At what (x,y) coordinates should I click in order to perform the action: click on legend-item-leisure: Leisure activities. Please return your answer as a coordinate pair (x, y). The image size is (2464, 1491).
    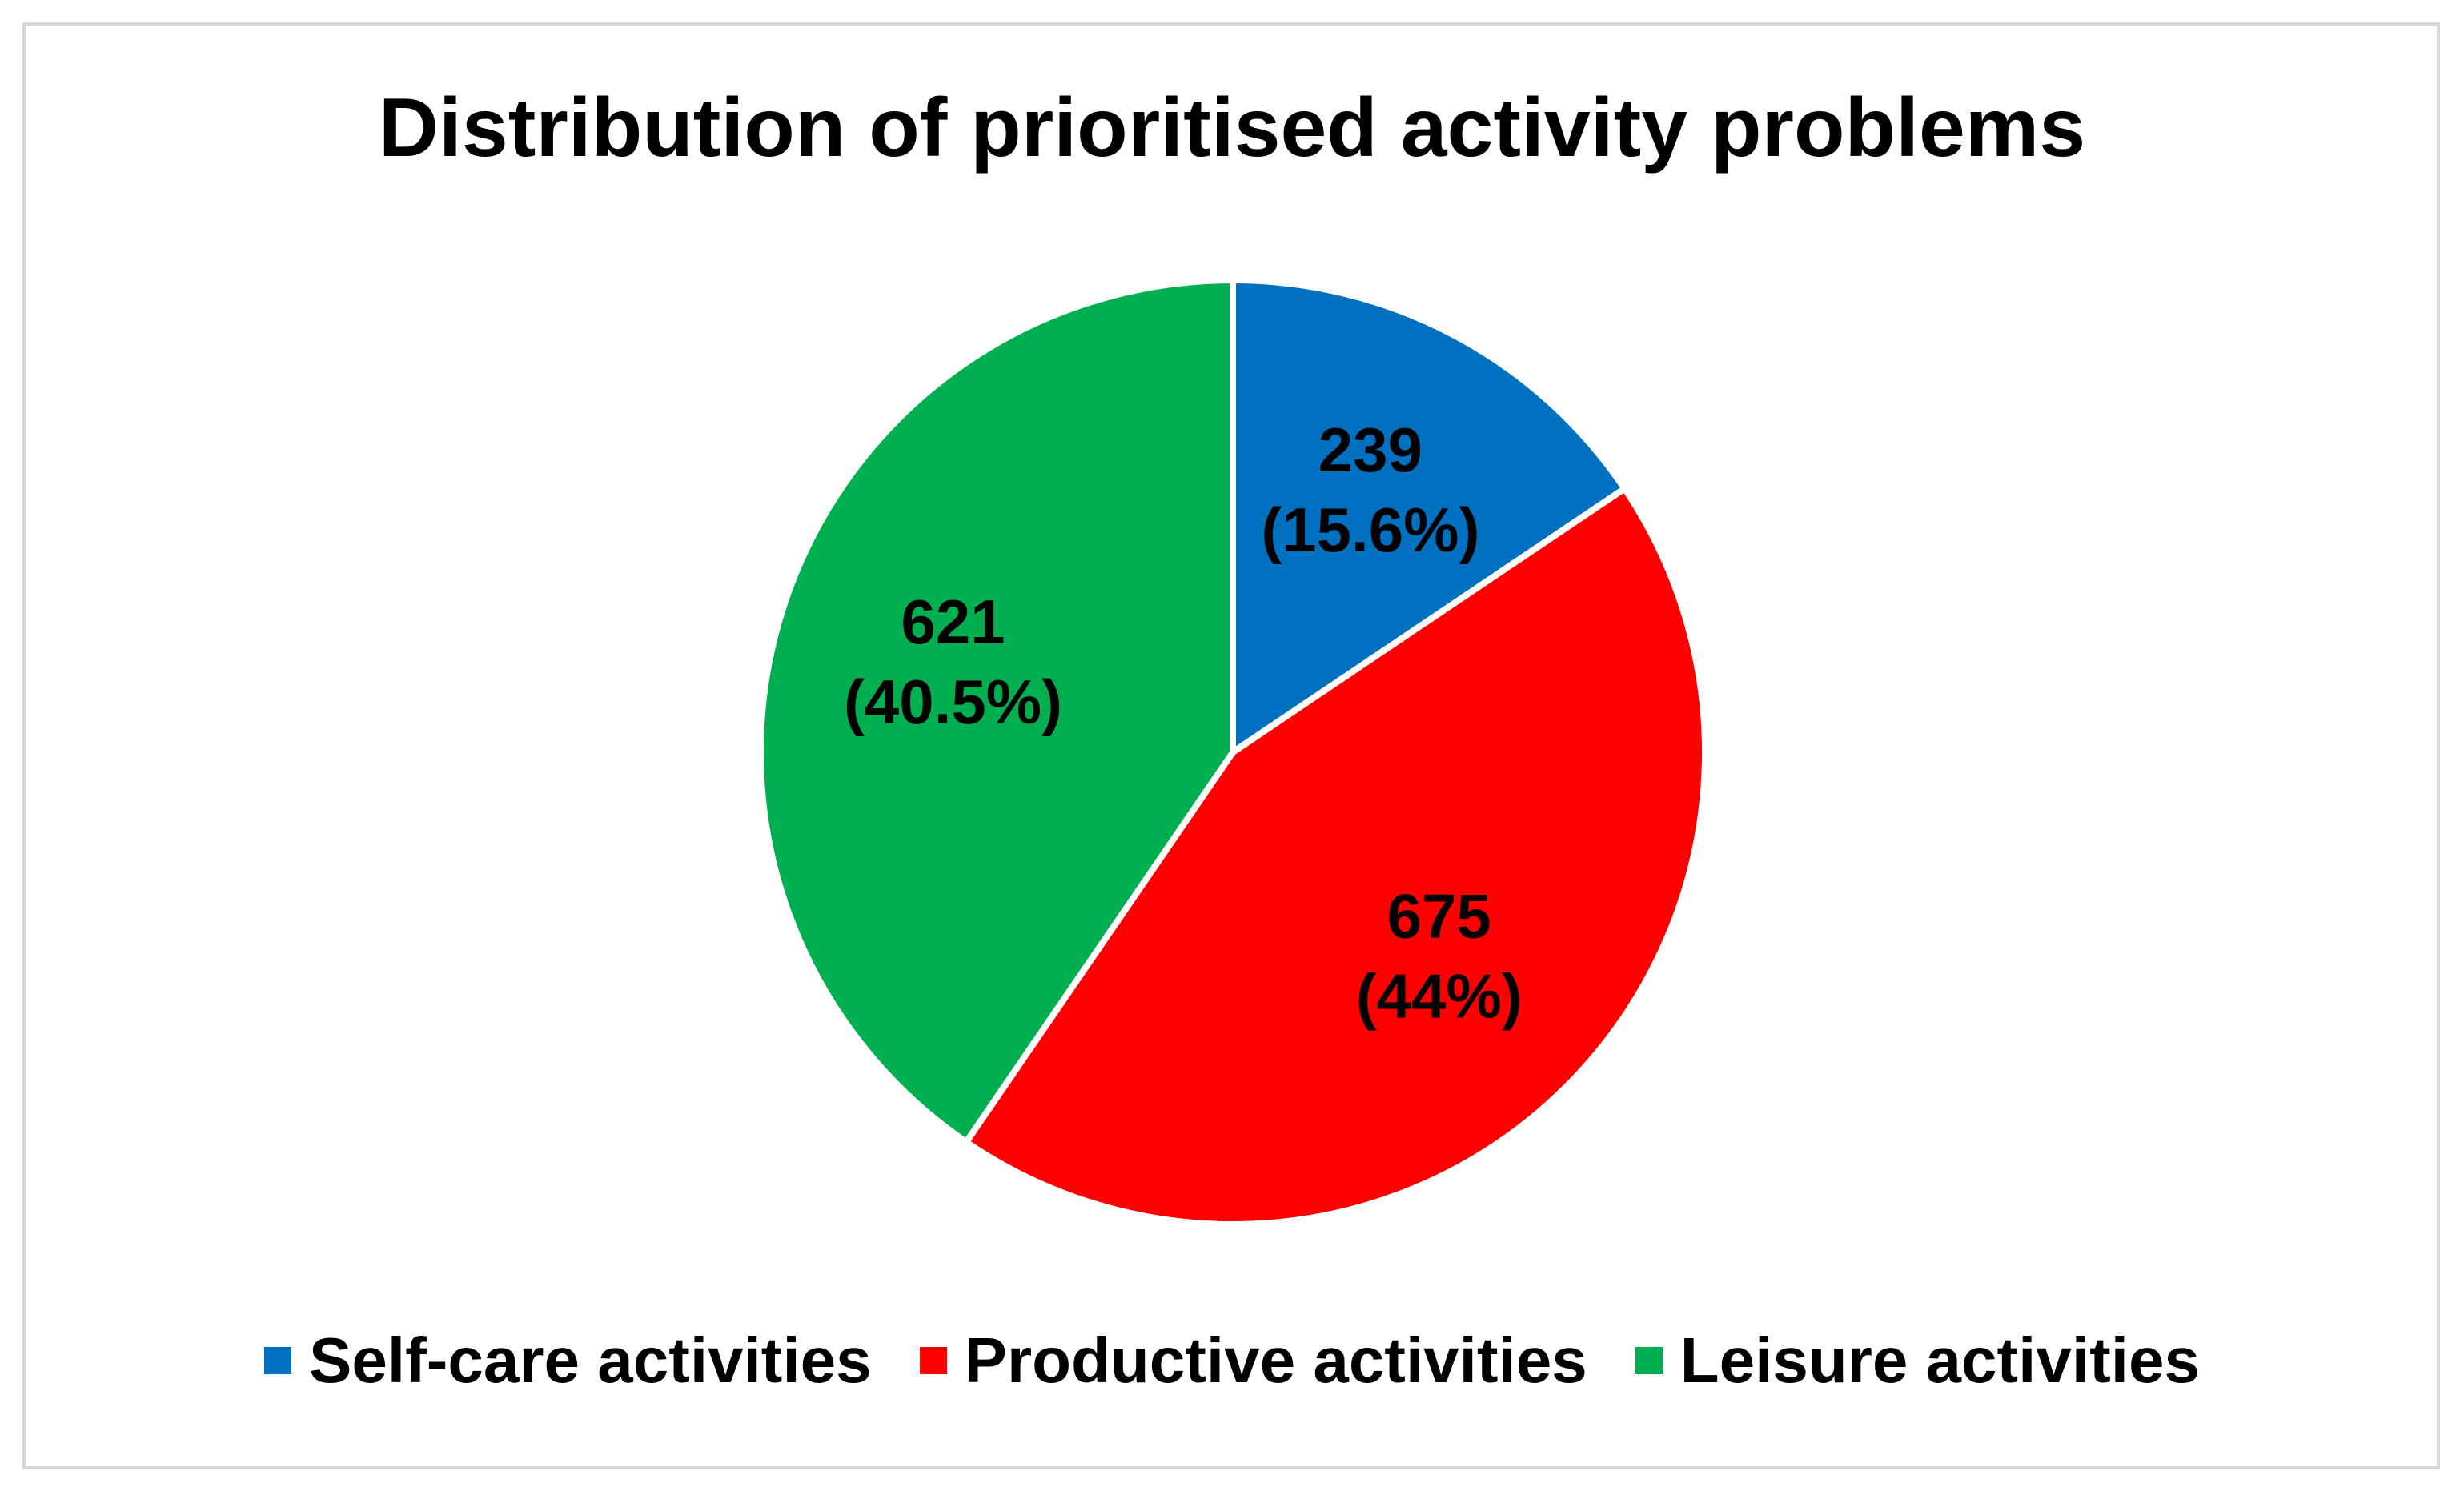
    Looking at the image, I should click on (1917, 1361).